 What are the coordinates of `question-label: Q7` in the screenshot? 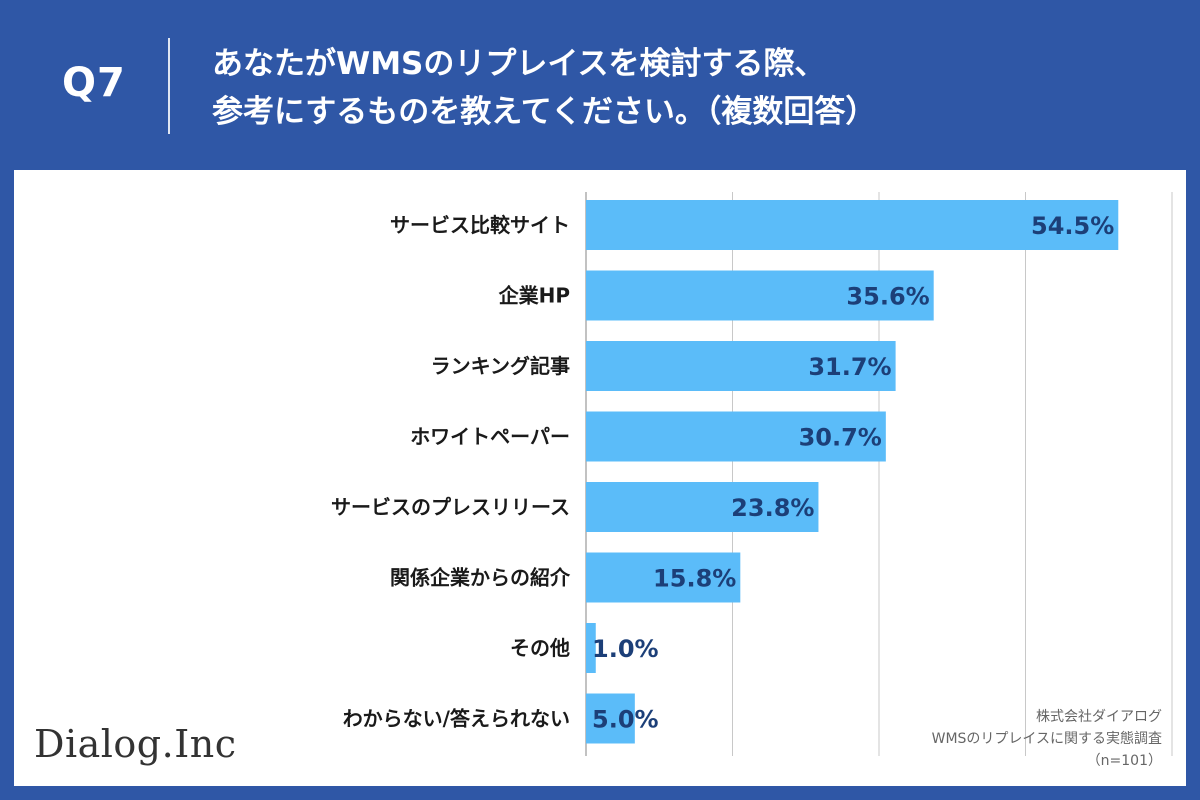 It's located at (94, 83).